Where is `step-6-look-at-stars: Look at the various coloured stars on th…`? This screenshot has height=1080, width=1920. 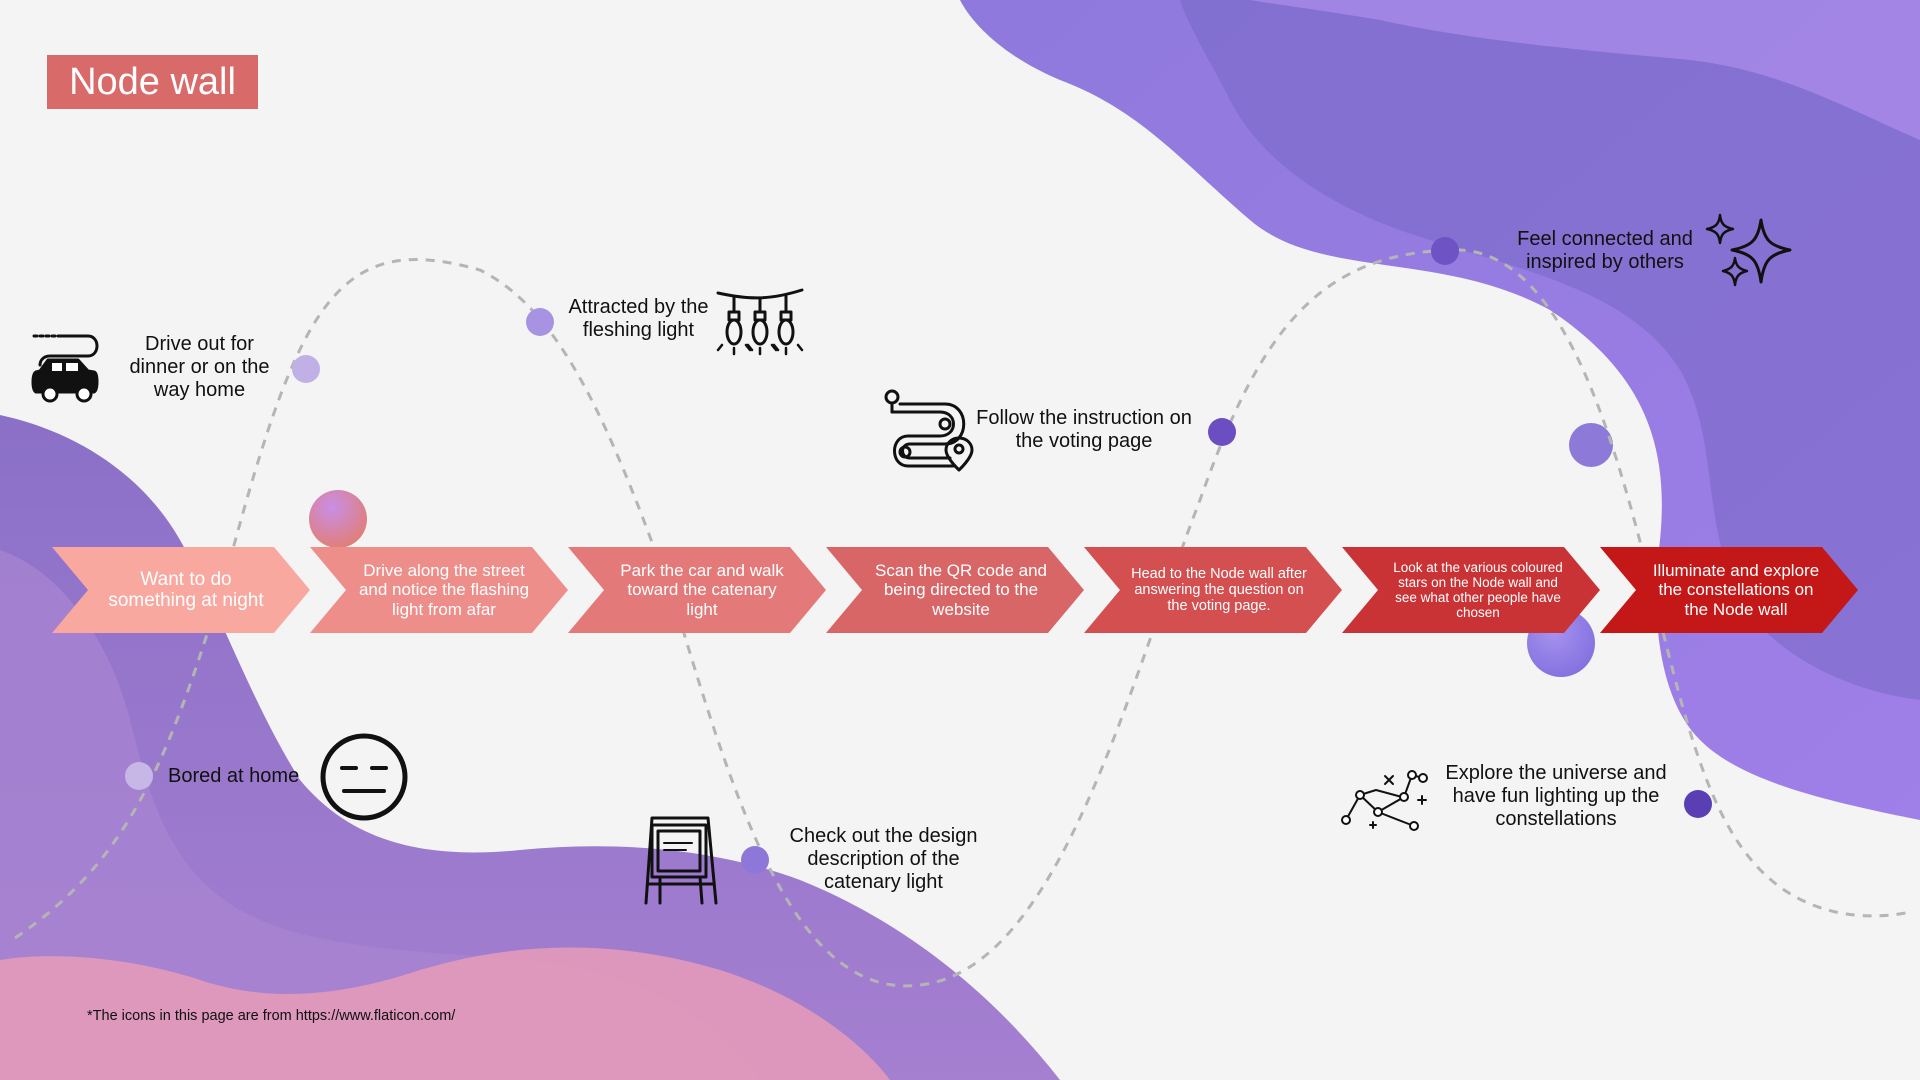 step-6-look-at-stars: Look at the various coloured stars on th… is located at coordinates (1478, 590).